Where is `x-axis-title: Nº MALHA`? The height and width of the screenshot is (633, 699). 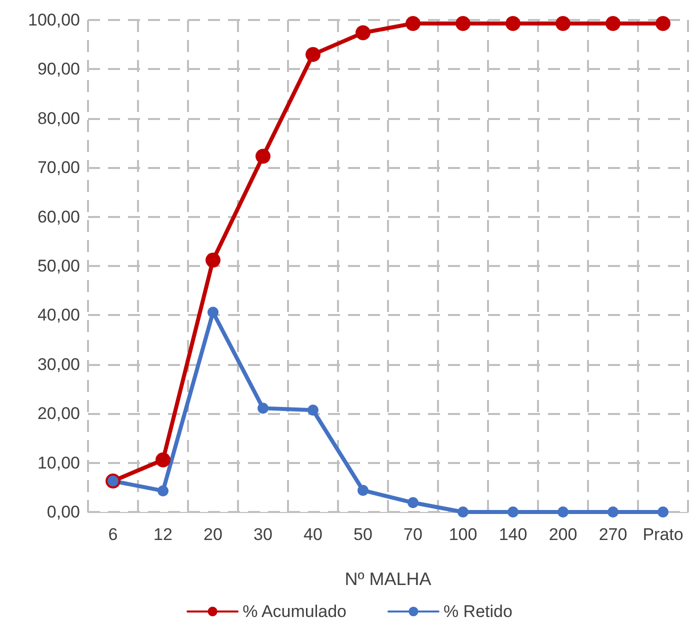
x-axis-title: Nº MALHA is located at coordinates (388, 579).